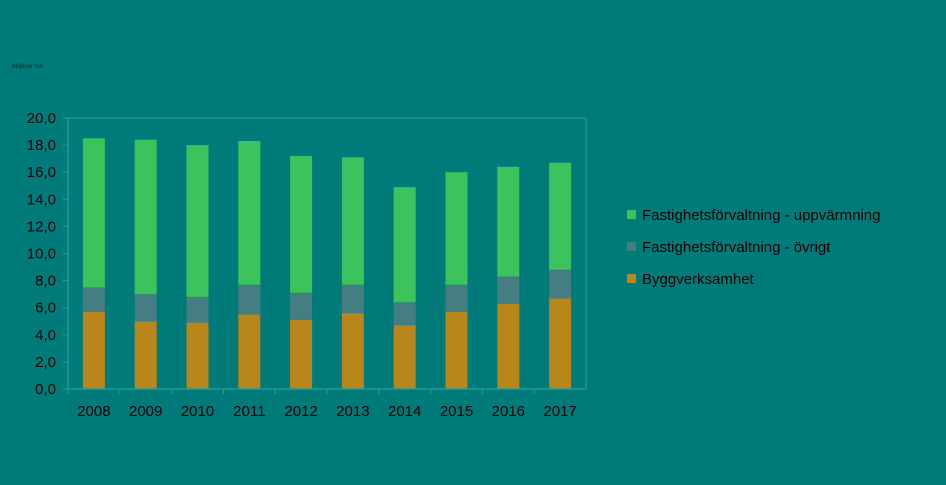 Image resolution: width=946 pixels, height=485 pixels. What do you see at coordinates (41, 254) in the screenshot?
I see `y-tick-label: 10,0` at bounding box center [41, 254].